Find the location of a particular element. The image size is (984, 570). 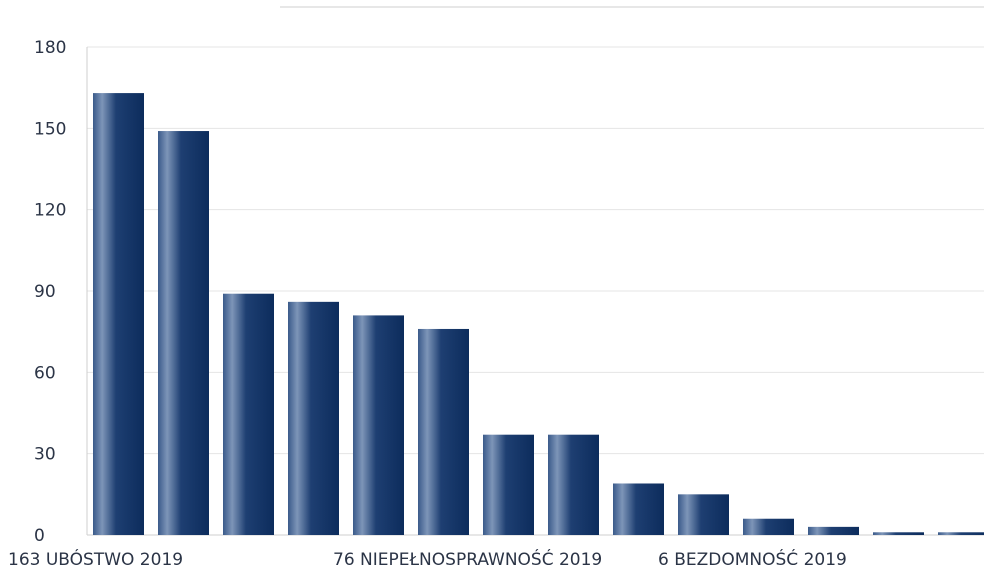

x-category-label: 163 UBÓSTWO 2019 is located at coordinates (95, 559).